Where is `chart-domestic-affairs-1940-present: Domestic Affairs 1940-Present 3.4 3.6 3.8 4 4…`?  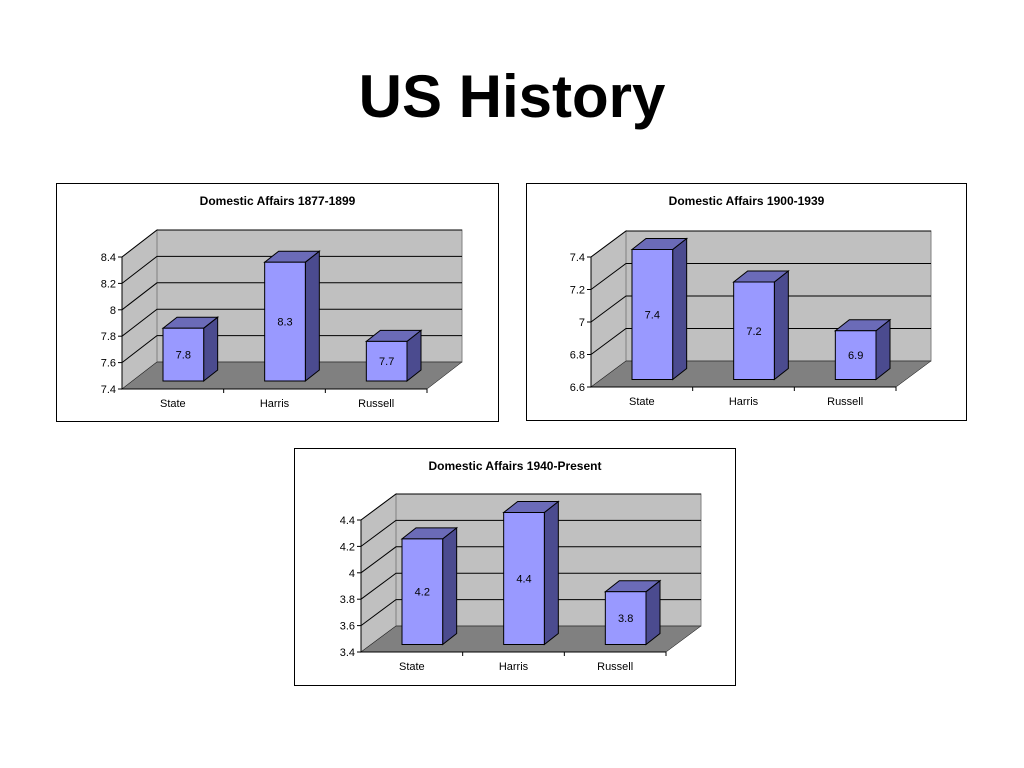 chart-domestic-affairs-1940-present: Domestic Affairs 1940-Present 3.4 3.6 3.8 4 4… is located at coordinates (515, 567).